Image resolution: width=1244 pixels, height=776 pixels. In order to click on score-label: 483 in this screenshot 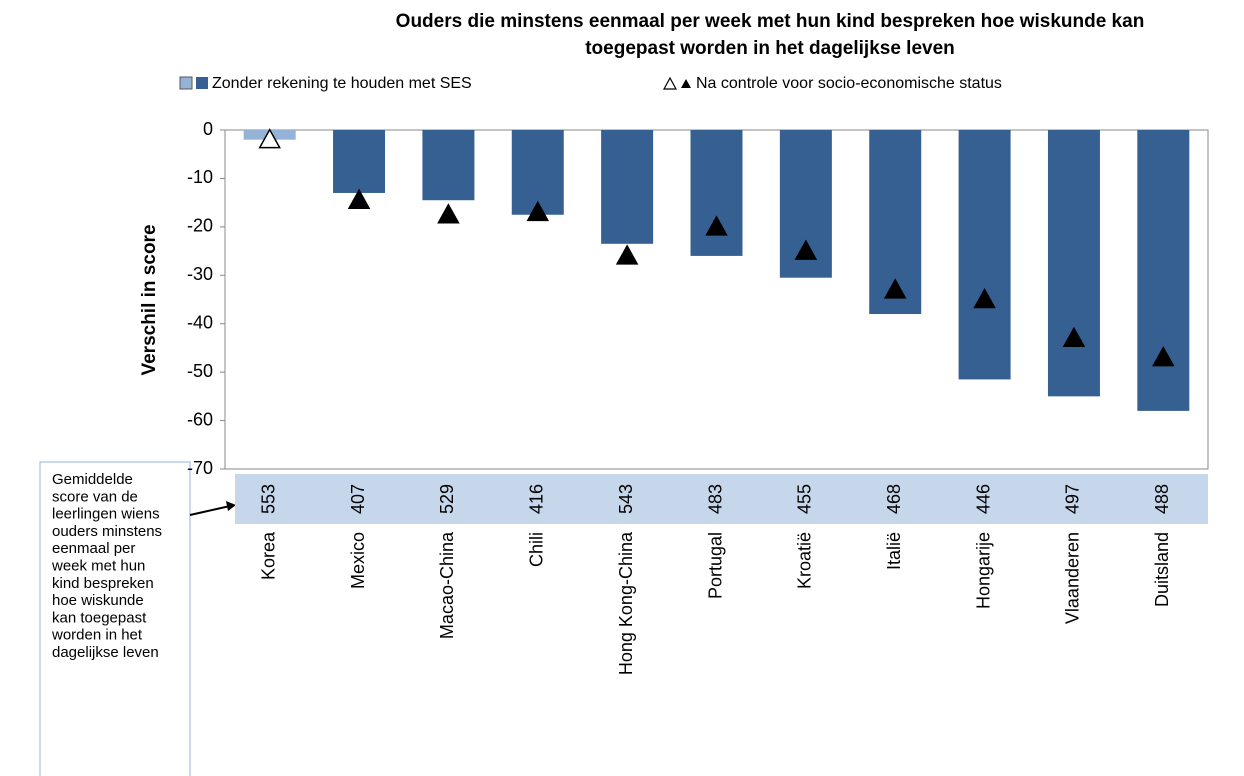, I will do `click(715, 499)`.